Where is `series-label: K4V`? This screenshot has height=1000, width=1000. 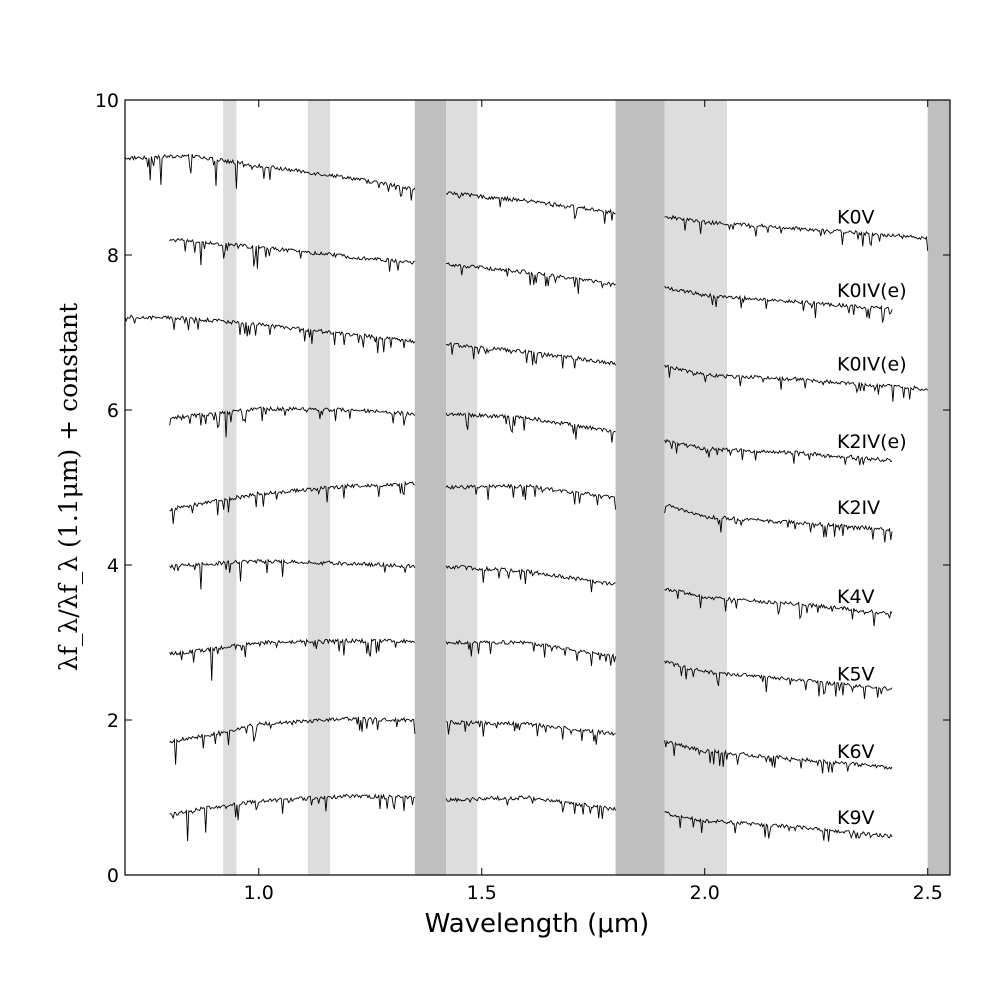
series-label: K4V is located at coordinates (856, 597).